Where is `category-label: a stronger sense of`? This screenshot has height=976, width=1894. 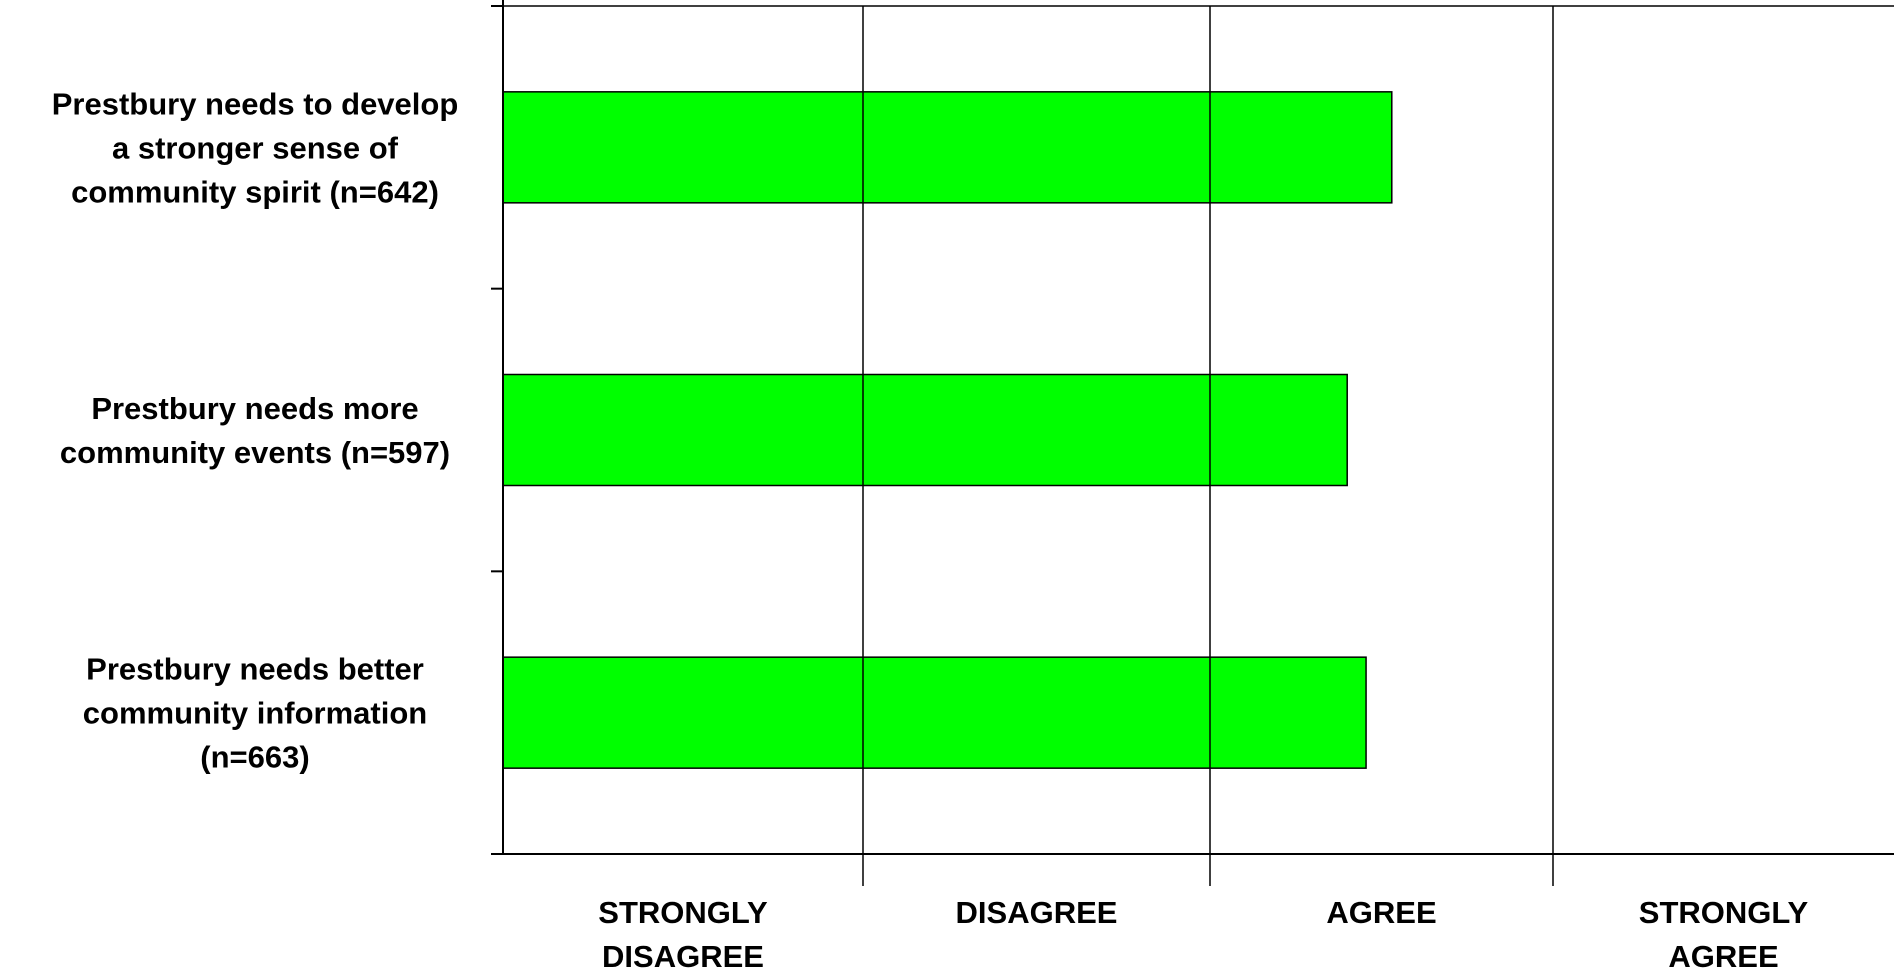
category-label: a stronger sense of is located at coordinates (255, 147).